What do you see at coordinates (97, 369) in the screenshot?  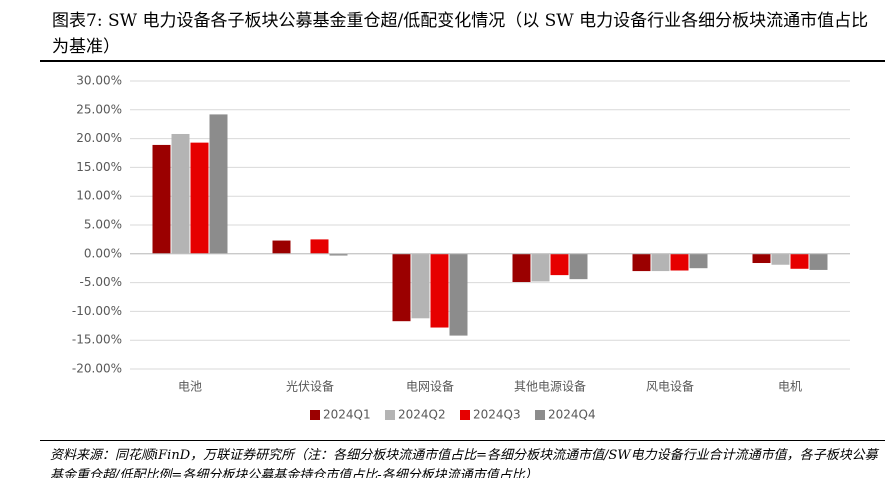 I see `y-tick-label: -20.00%` at bounding box center [97, 369].